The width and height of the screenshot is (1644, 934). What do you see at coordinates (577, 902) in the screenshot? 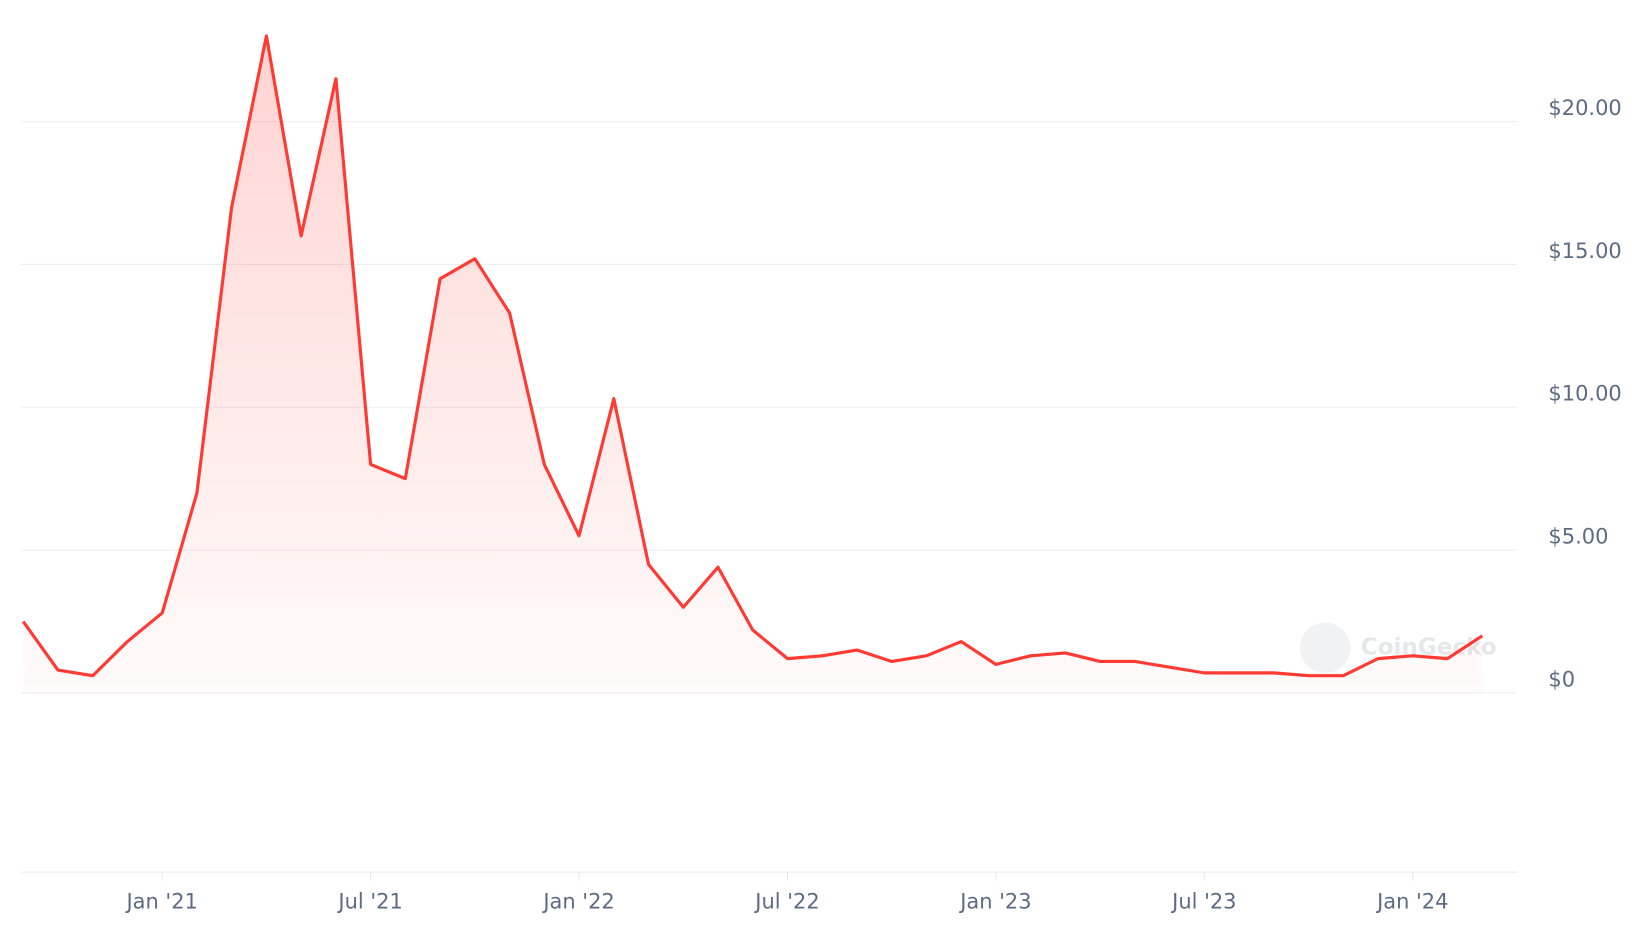
I see `x-tick-label: Jan '22` at bounding box center [577, 902].